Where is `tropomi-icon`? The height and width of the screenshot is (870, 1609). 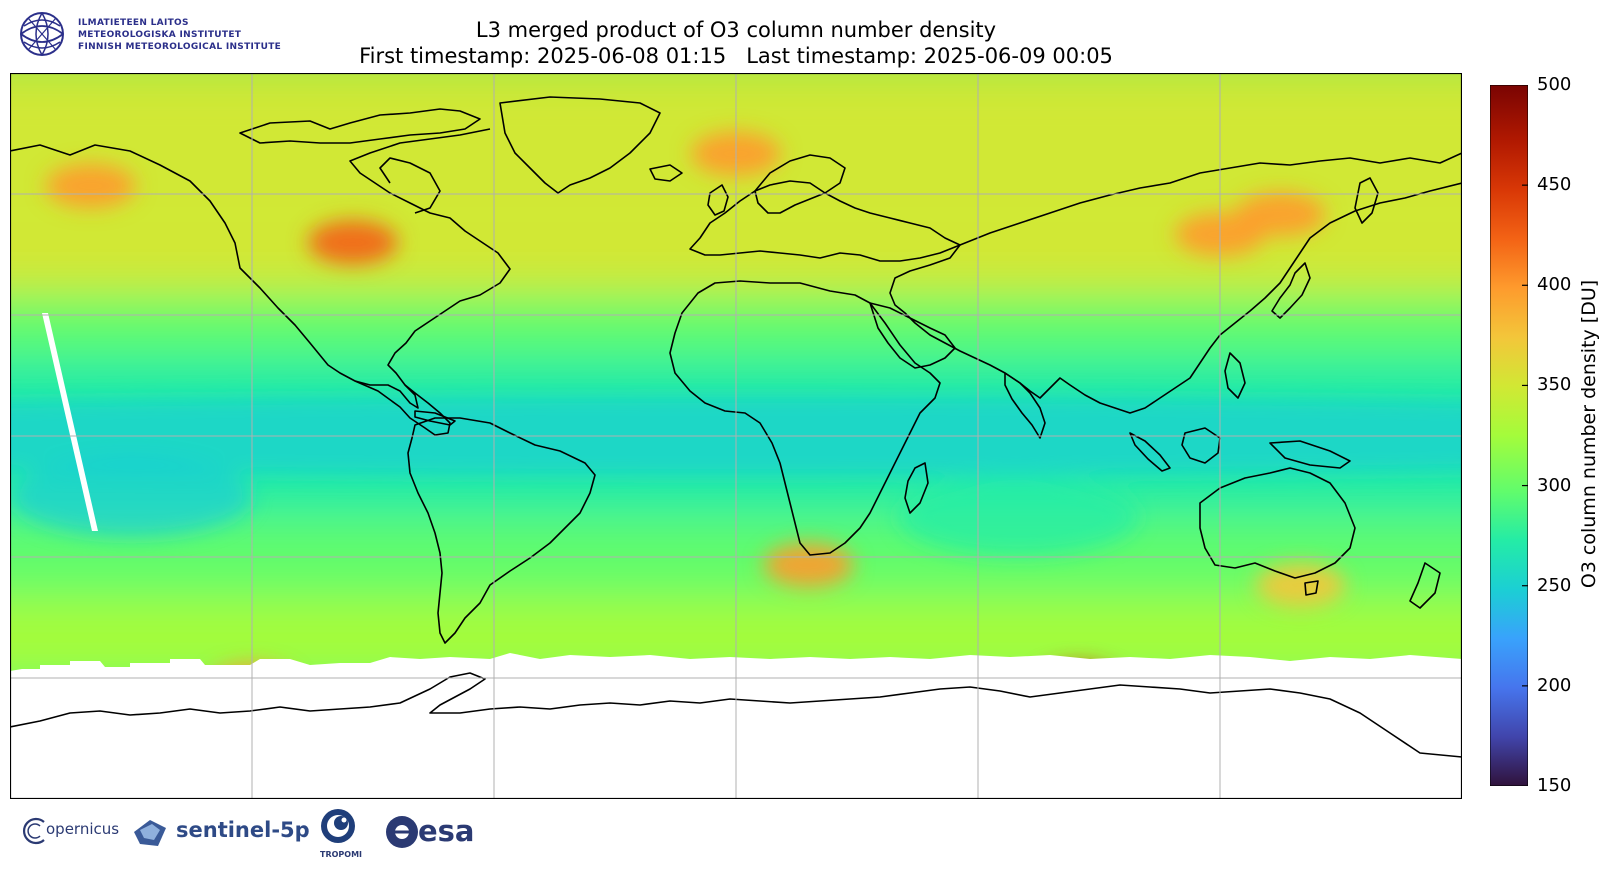
tropomi-icon is located at coordinates (338, 826).